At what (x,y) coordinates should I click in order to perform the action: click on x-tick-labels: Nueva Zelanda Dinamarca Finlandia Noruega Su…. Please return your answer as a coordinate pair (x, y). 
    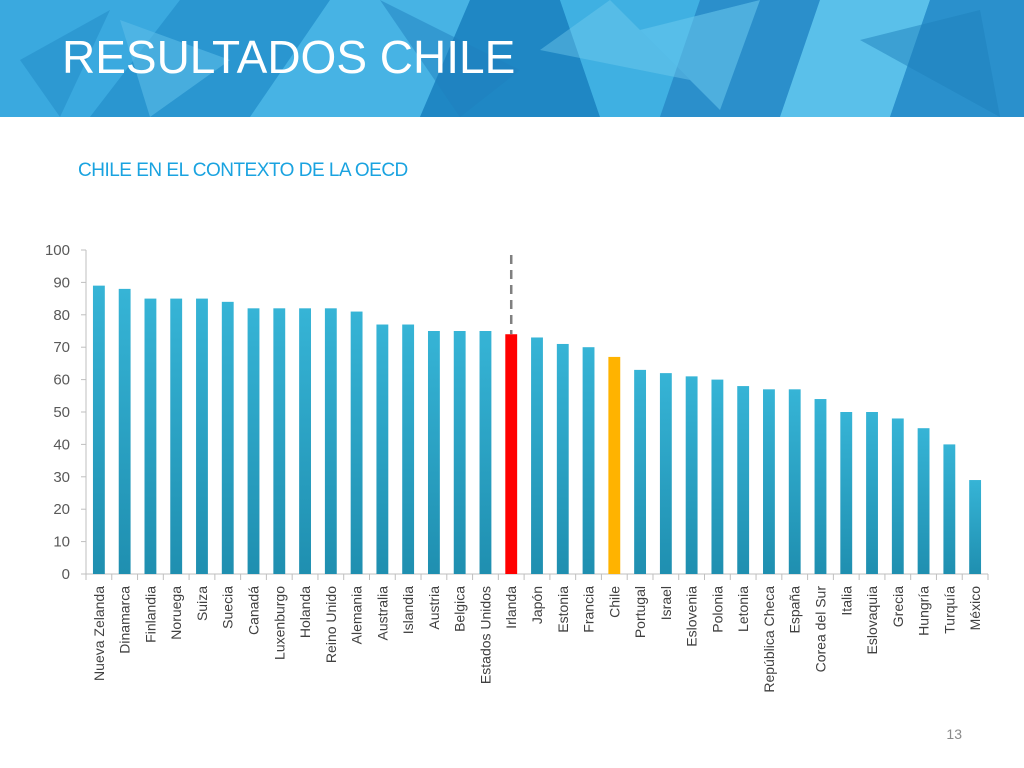
    Looking at the image, I should click on (537, 639).